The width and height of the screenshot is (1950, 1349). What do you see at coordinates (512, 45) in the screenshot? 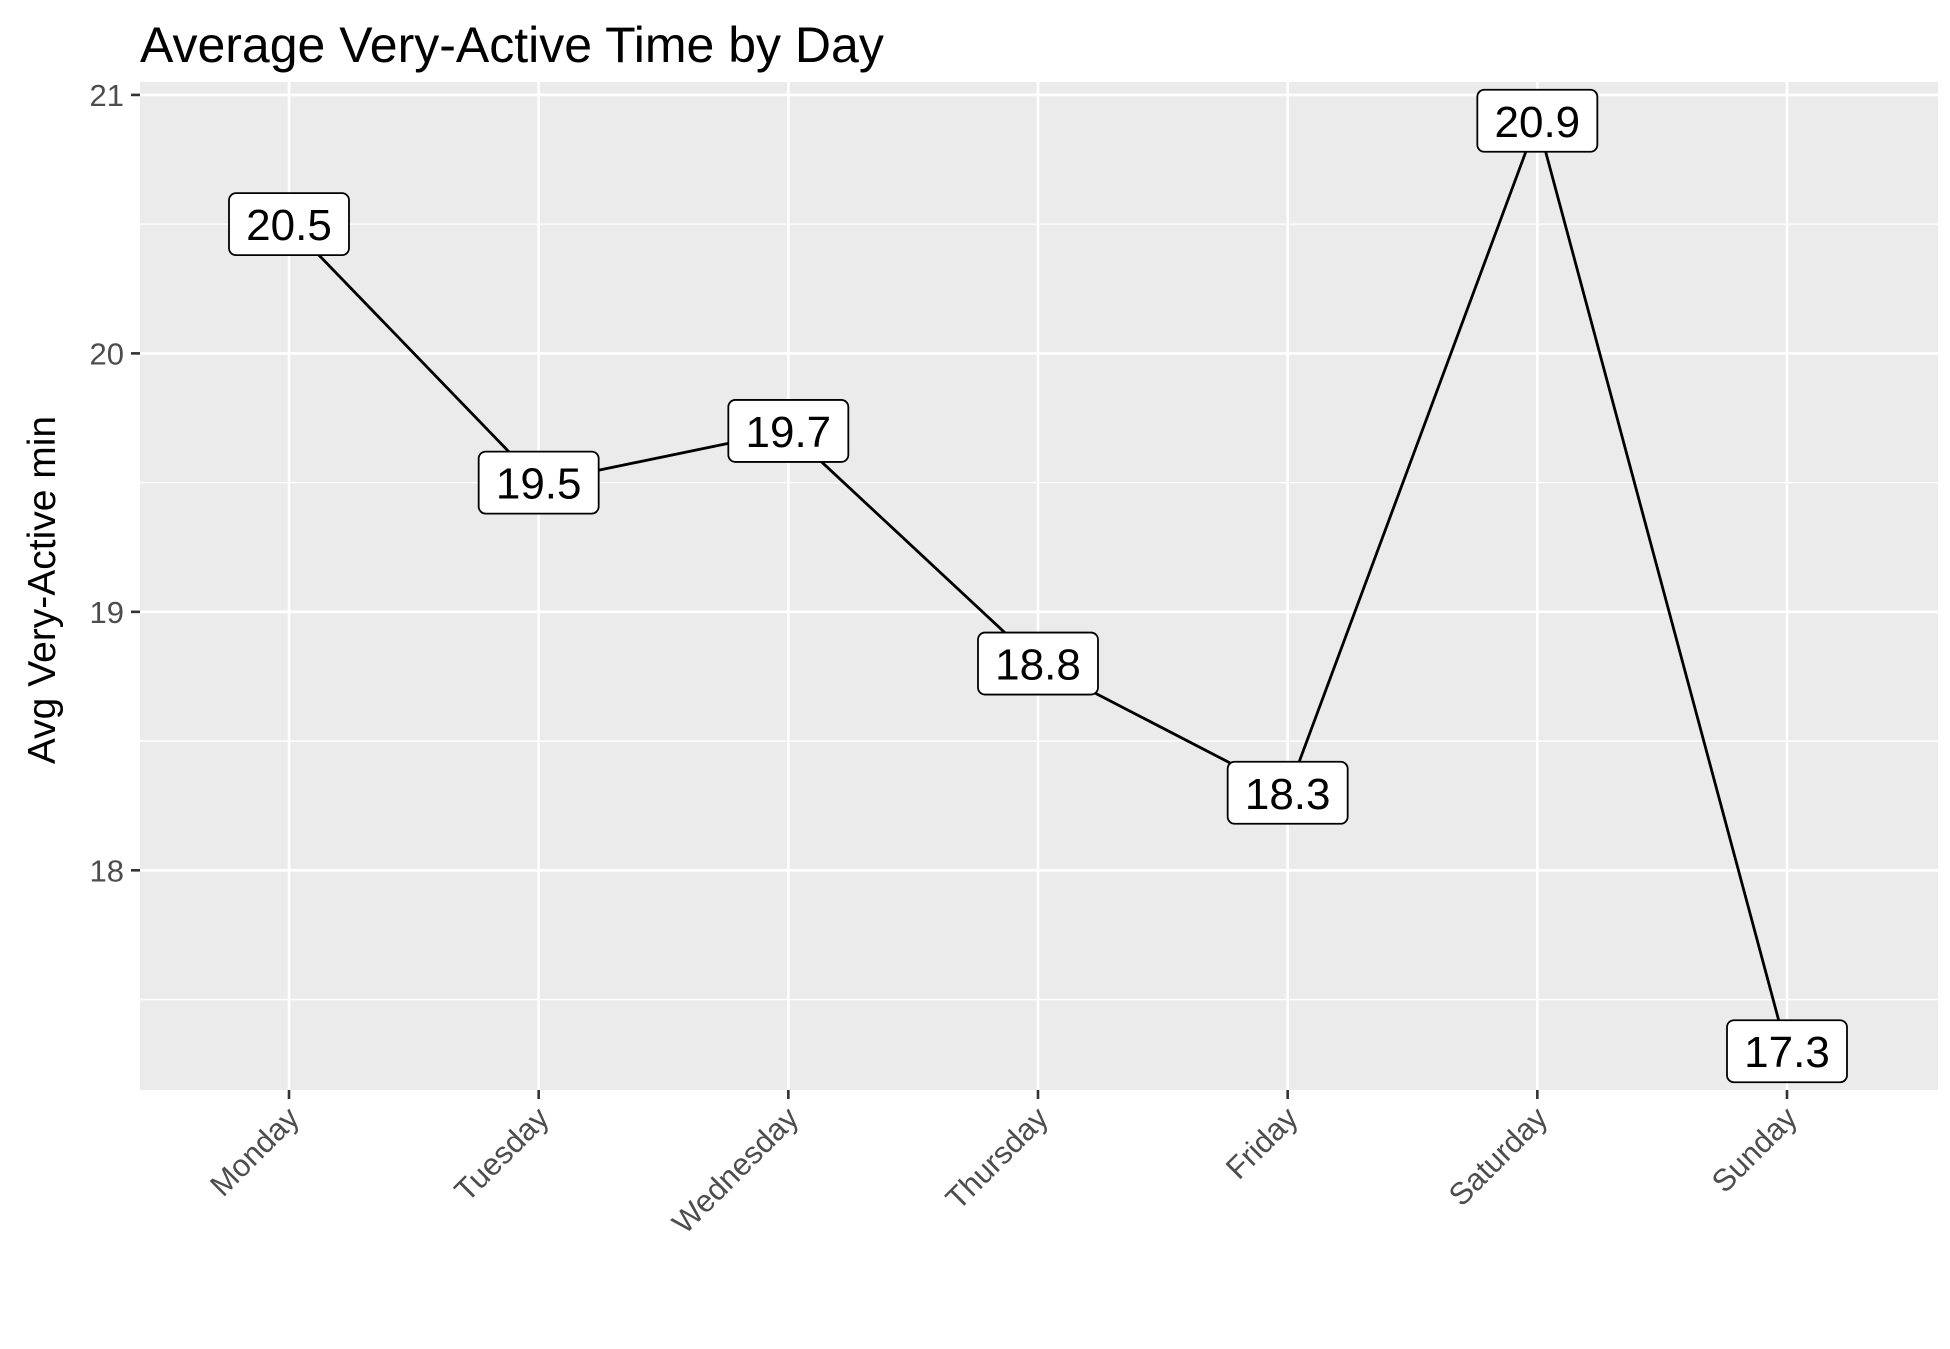
I see `chart-title: Average Very-Active Time by Day` at bounding box center [512, 45].